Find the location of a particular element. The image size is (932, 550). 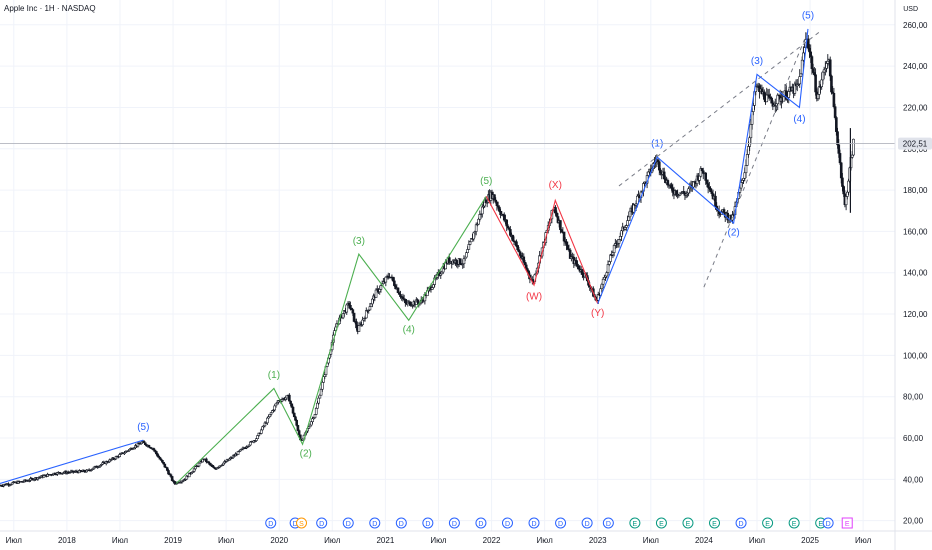

channel-line is located at coordinates (756, 159).